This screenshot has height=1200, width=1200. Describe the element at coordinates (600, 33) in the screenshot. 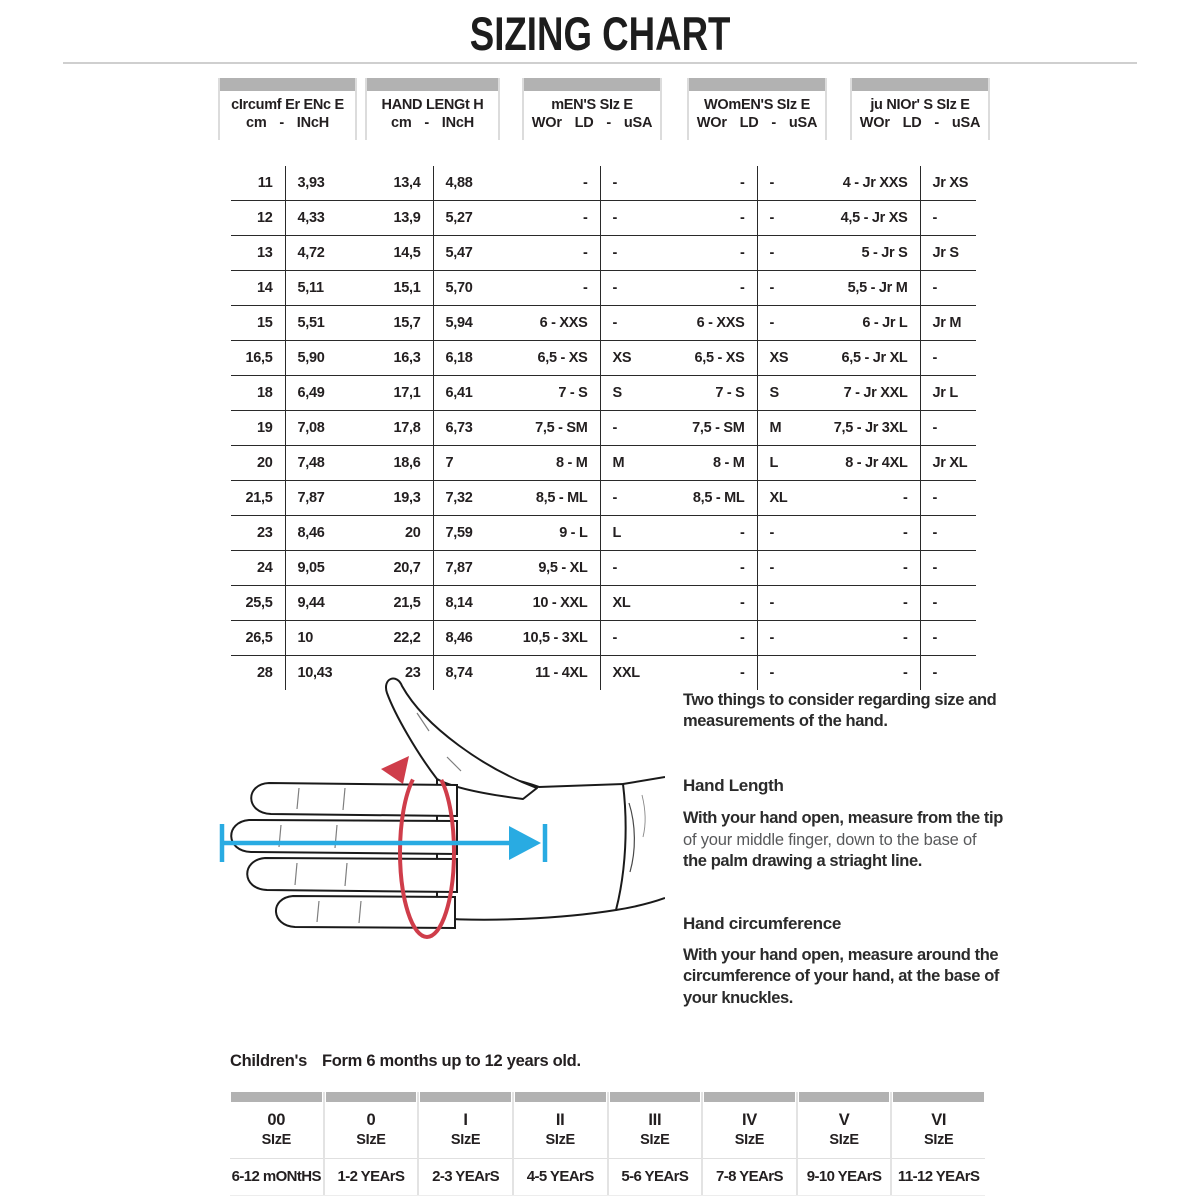

I see `page-title-text: SIZING CHART` at that location.